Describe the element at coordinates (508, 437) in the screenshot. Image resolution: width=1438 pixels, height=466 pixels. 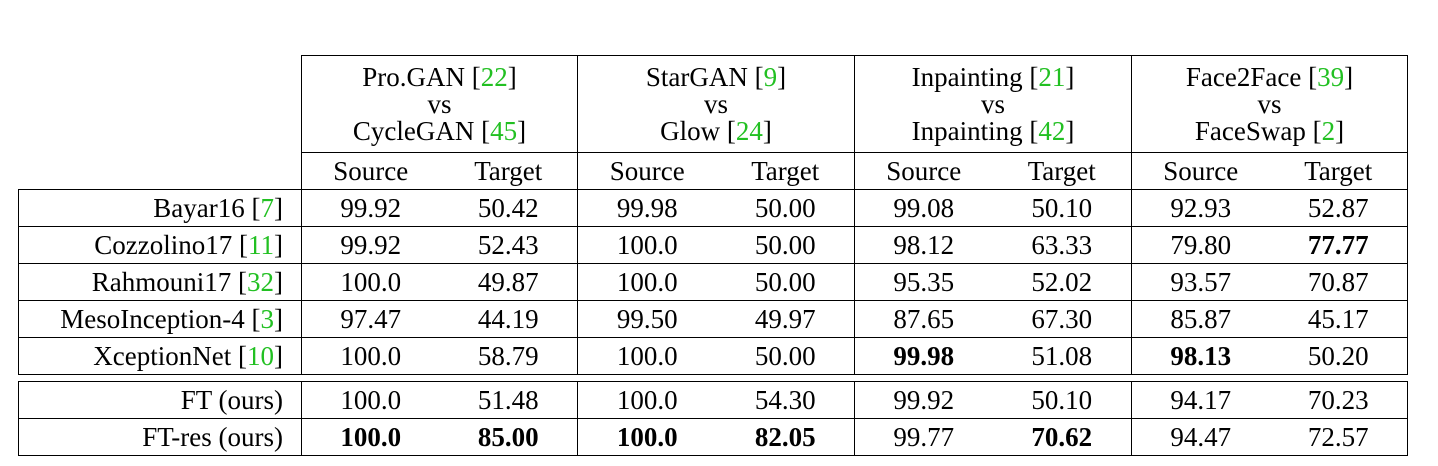
I see `best-value-cell: 85.00` at that location.